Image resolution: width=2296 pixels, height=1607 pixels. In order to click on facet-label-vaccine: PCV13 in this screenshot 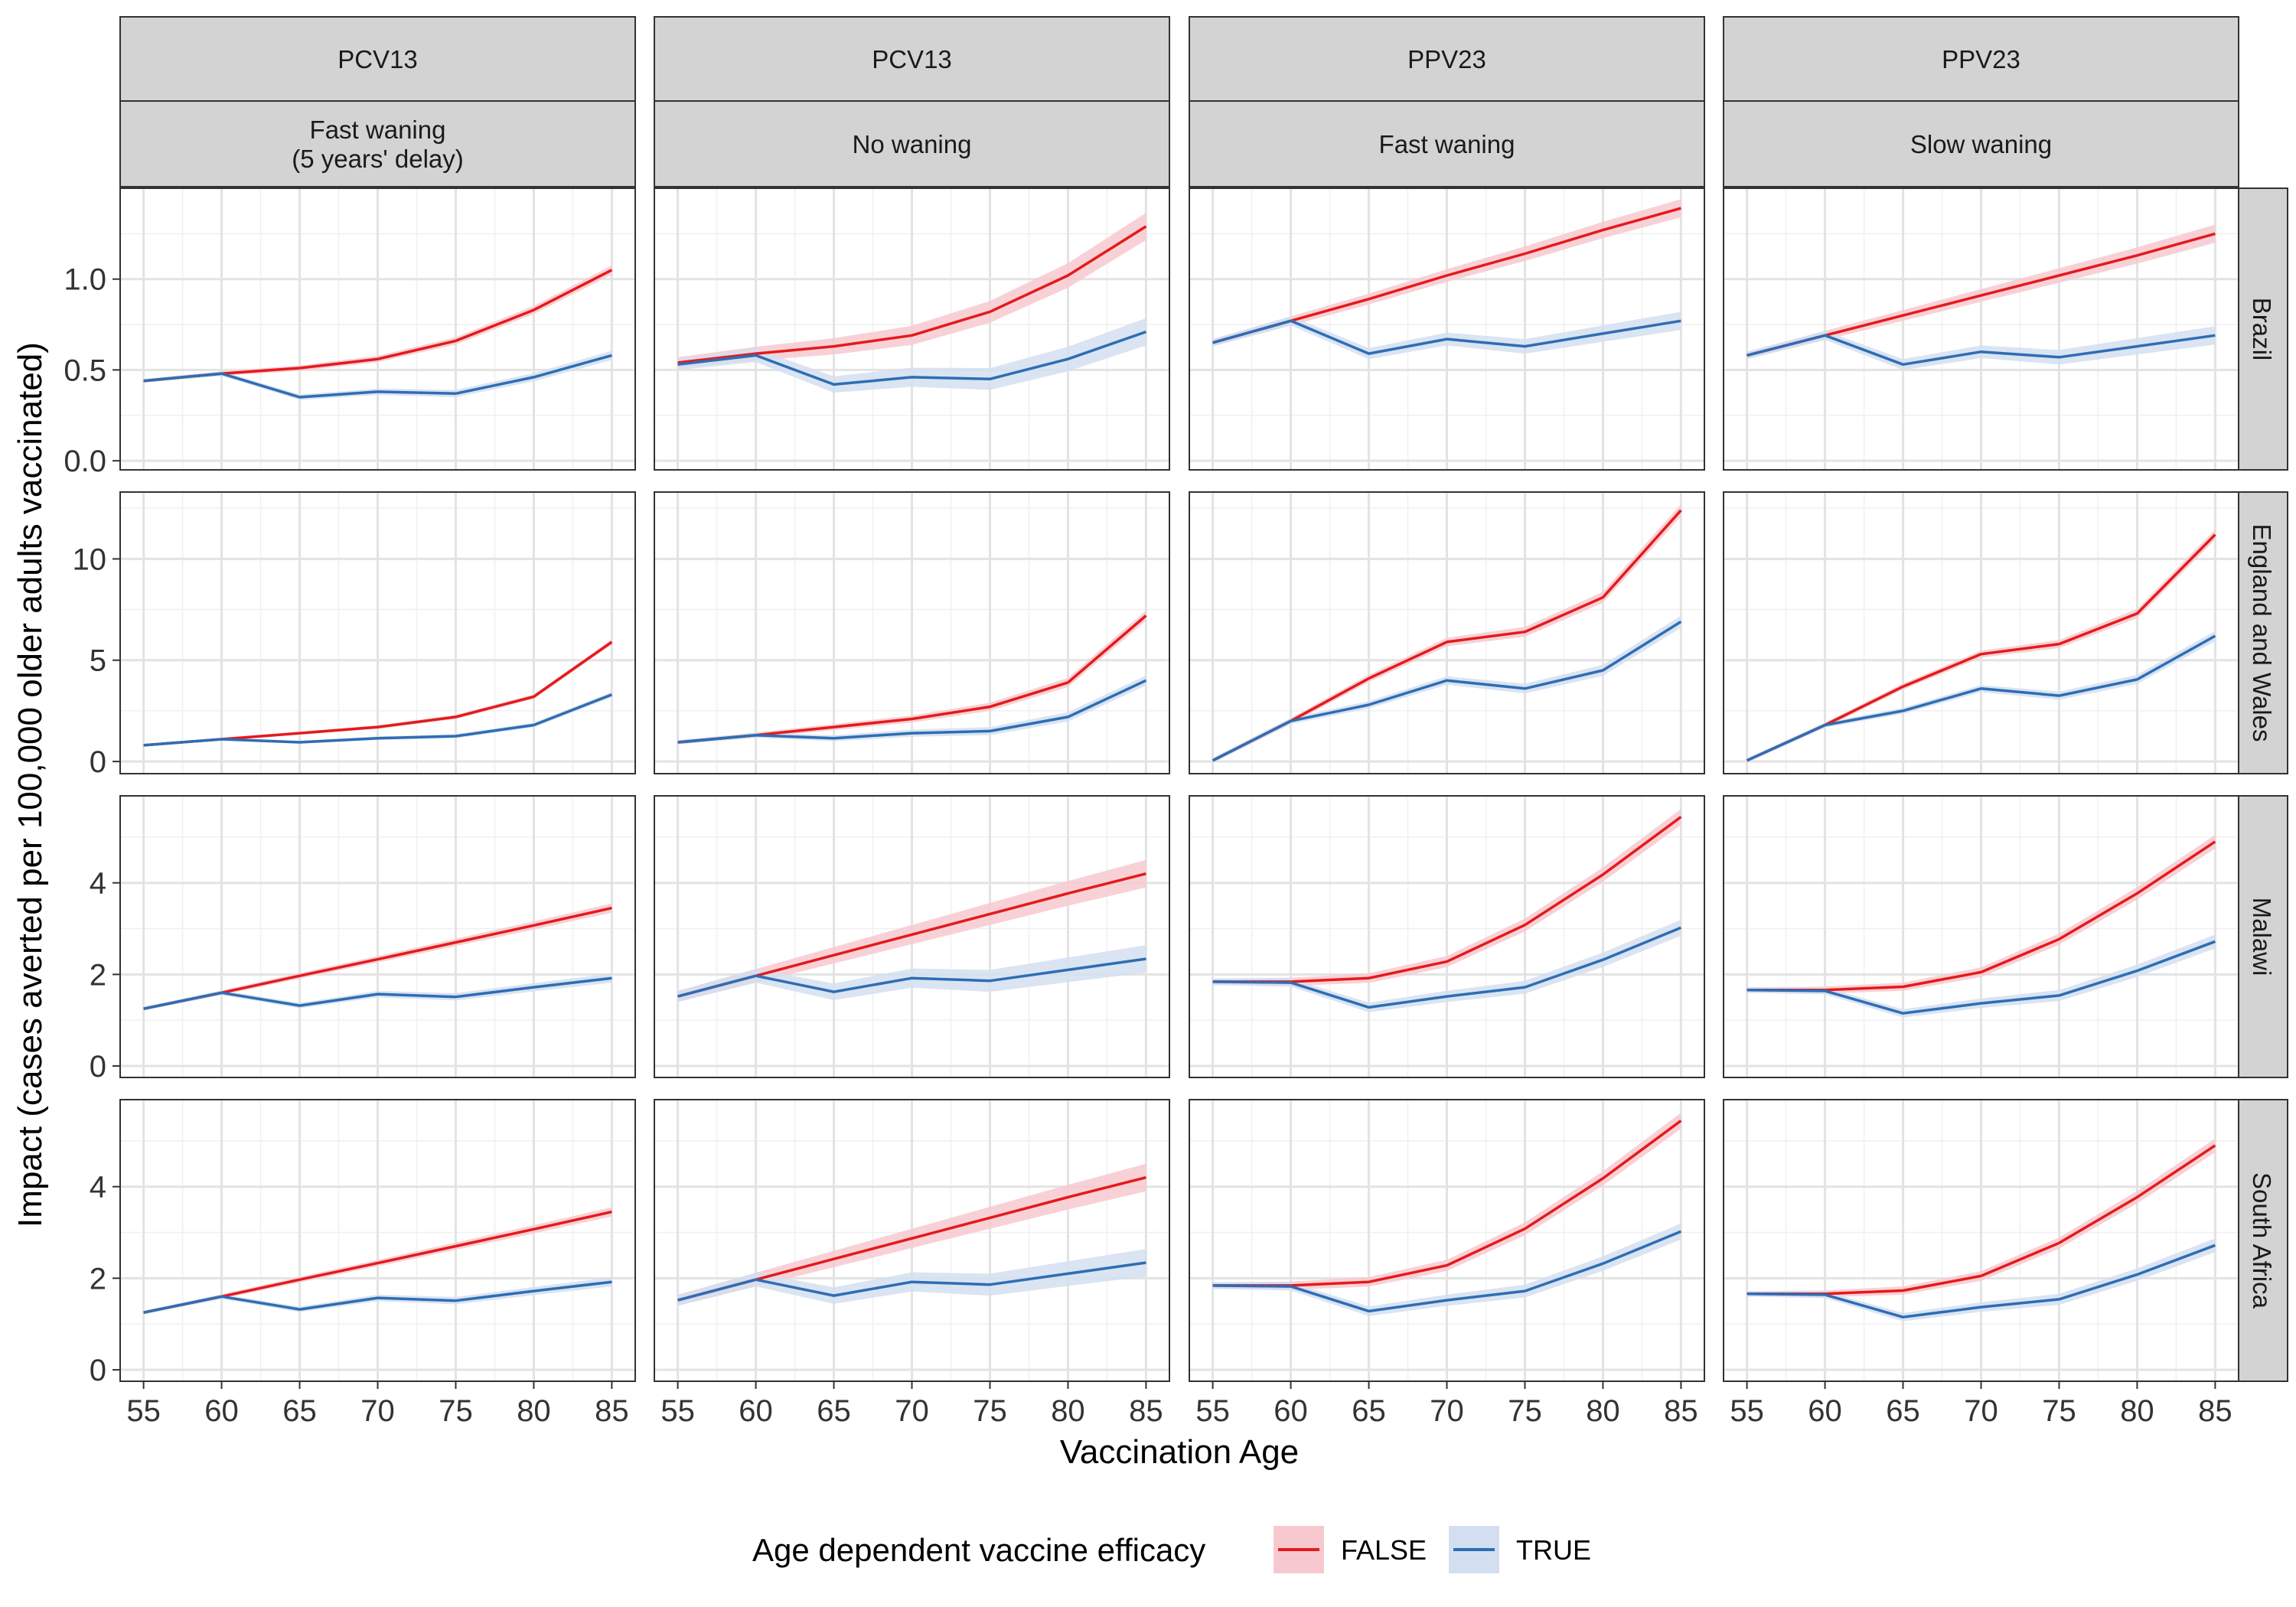, I will do `click(378, 59)`.